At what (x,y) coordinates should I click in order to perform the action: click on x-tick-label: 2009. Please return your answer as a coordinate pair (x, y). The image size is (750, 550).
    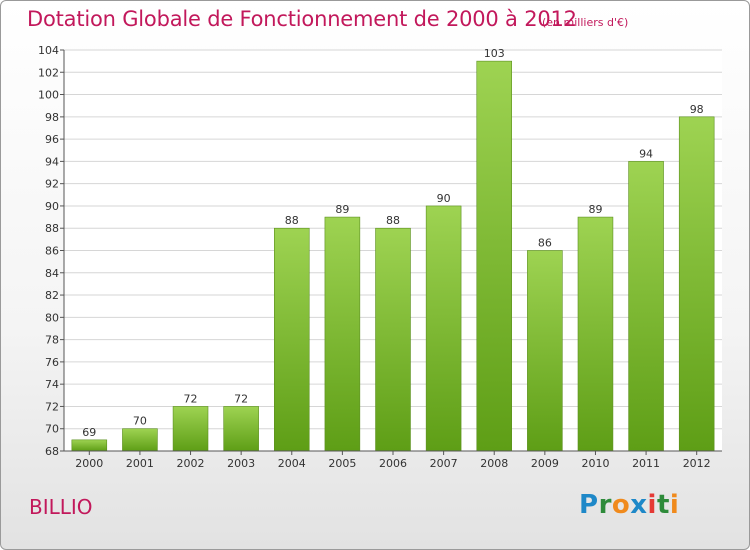
    Looking at the image, I should click on (545, 463).